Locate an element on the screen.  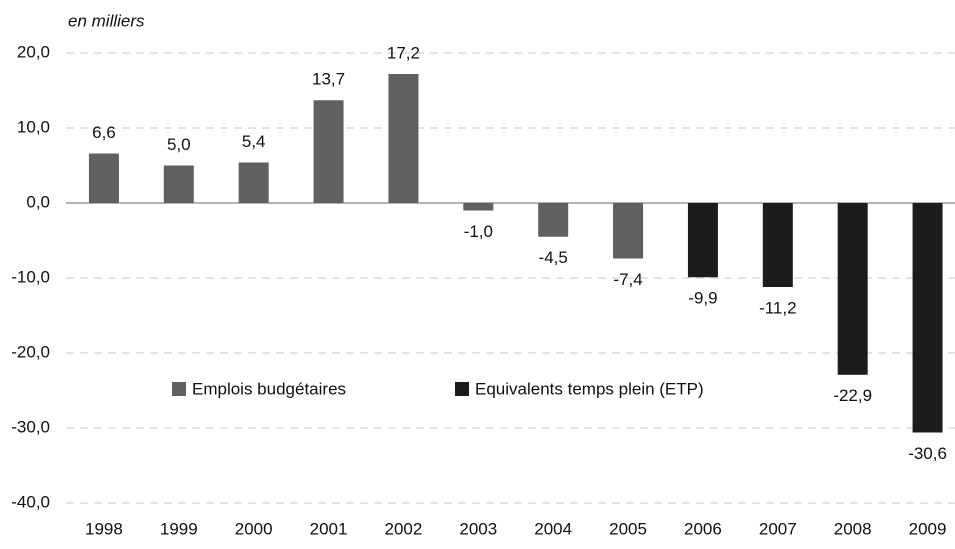
y-tick-label: -40,0 is located at coordinates (30, 501).